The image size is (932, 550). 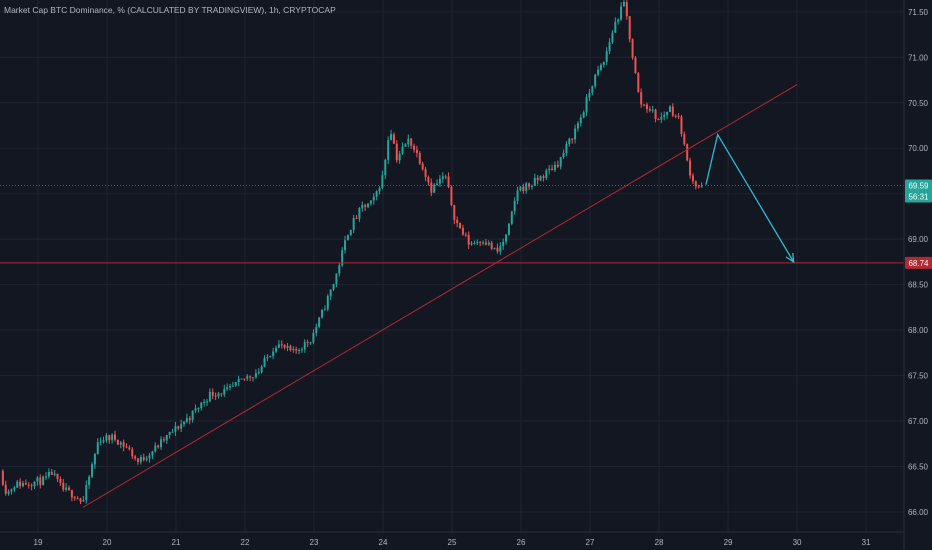 I want to click on y-tick-label: 70.50, so click(x=918, y=103).